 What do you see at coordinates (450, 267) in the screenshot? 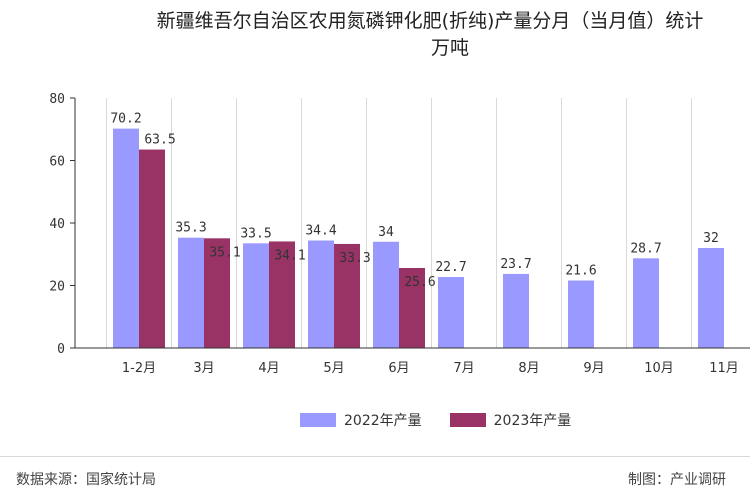
I see `data-label: 22.7` at bounding box center [450, 267].